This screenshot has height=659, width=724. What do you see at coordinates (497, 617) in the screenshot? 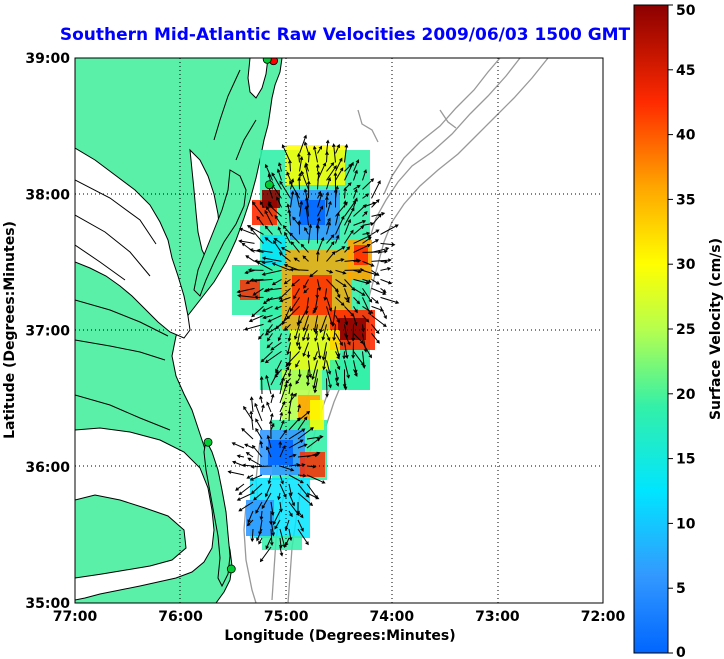
I see `x-tick-label: 73:00` at bounding box center [497, 617].